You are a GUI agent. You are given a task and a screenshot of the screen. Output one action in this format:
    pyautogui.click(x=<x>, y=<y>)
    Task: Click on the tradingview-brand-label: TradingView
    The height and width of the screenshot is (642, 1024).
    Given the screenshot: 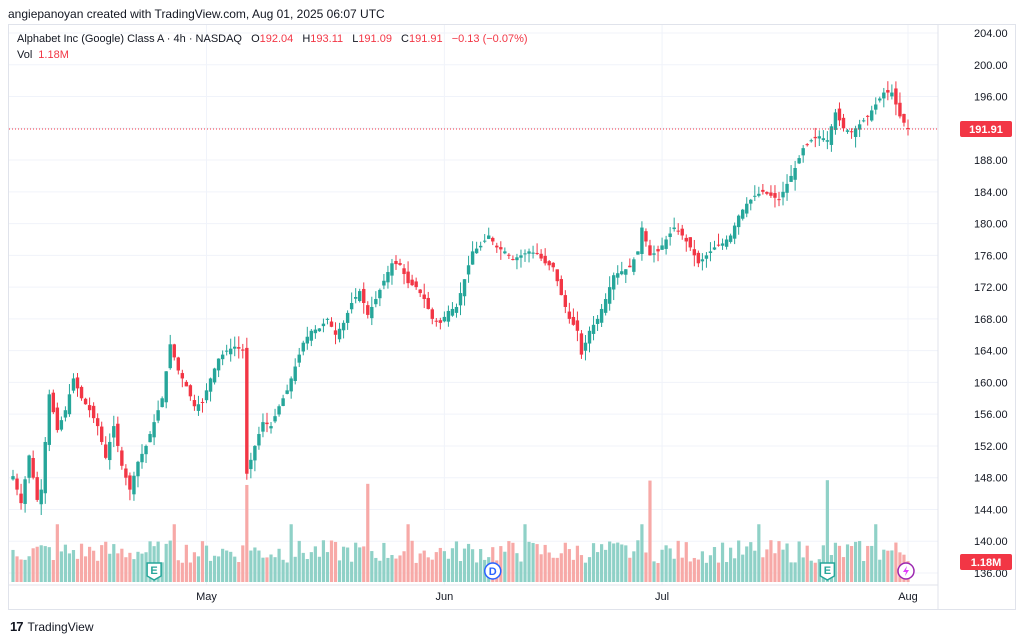 What is the action you would take?
    pyautogui.click(x=60, y=626)
    